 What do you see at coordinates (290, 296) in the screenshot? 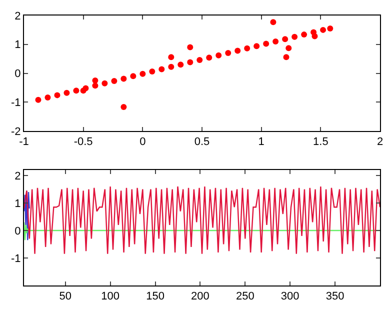
I see `x-tick-label: 300` at bounding box center [290, 296].